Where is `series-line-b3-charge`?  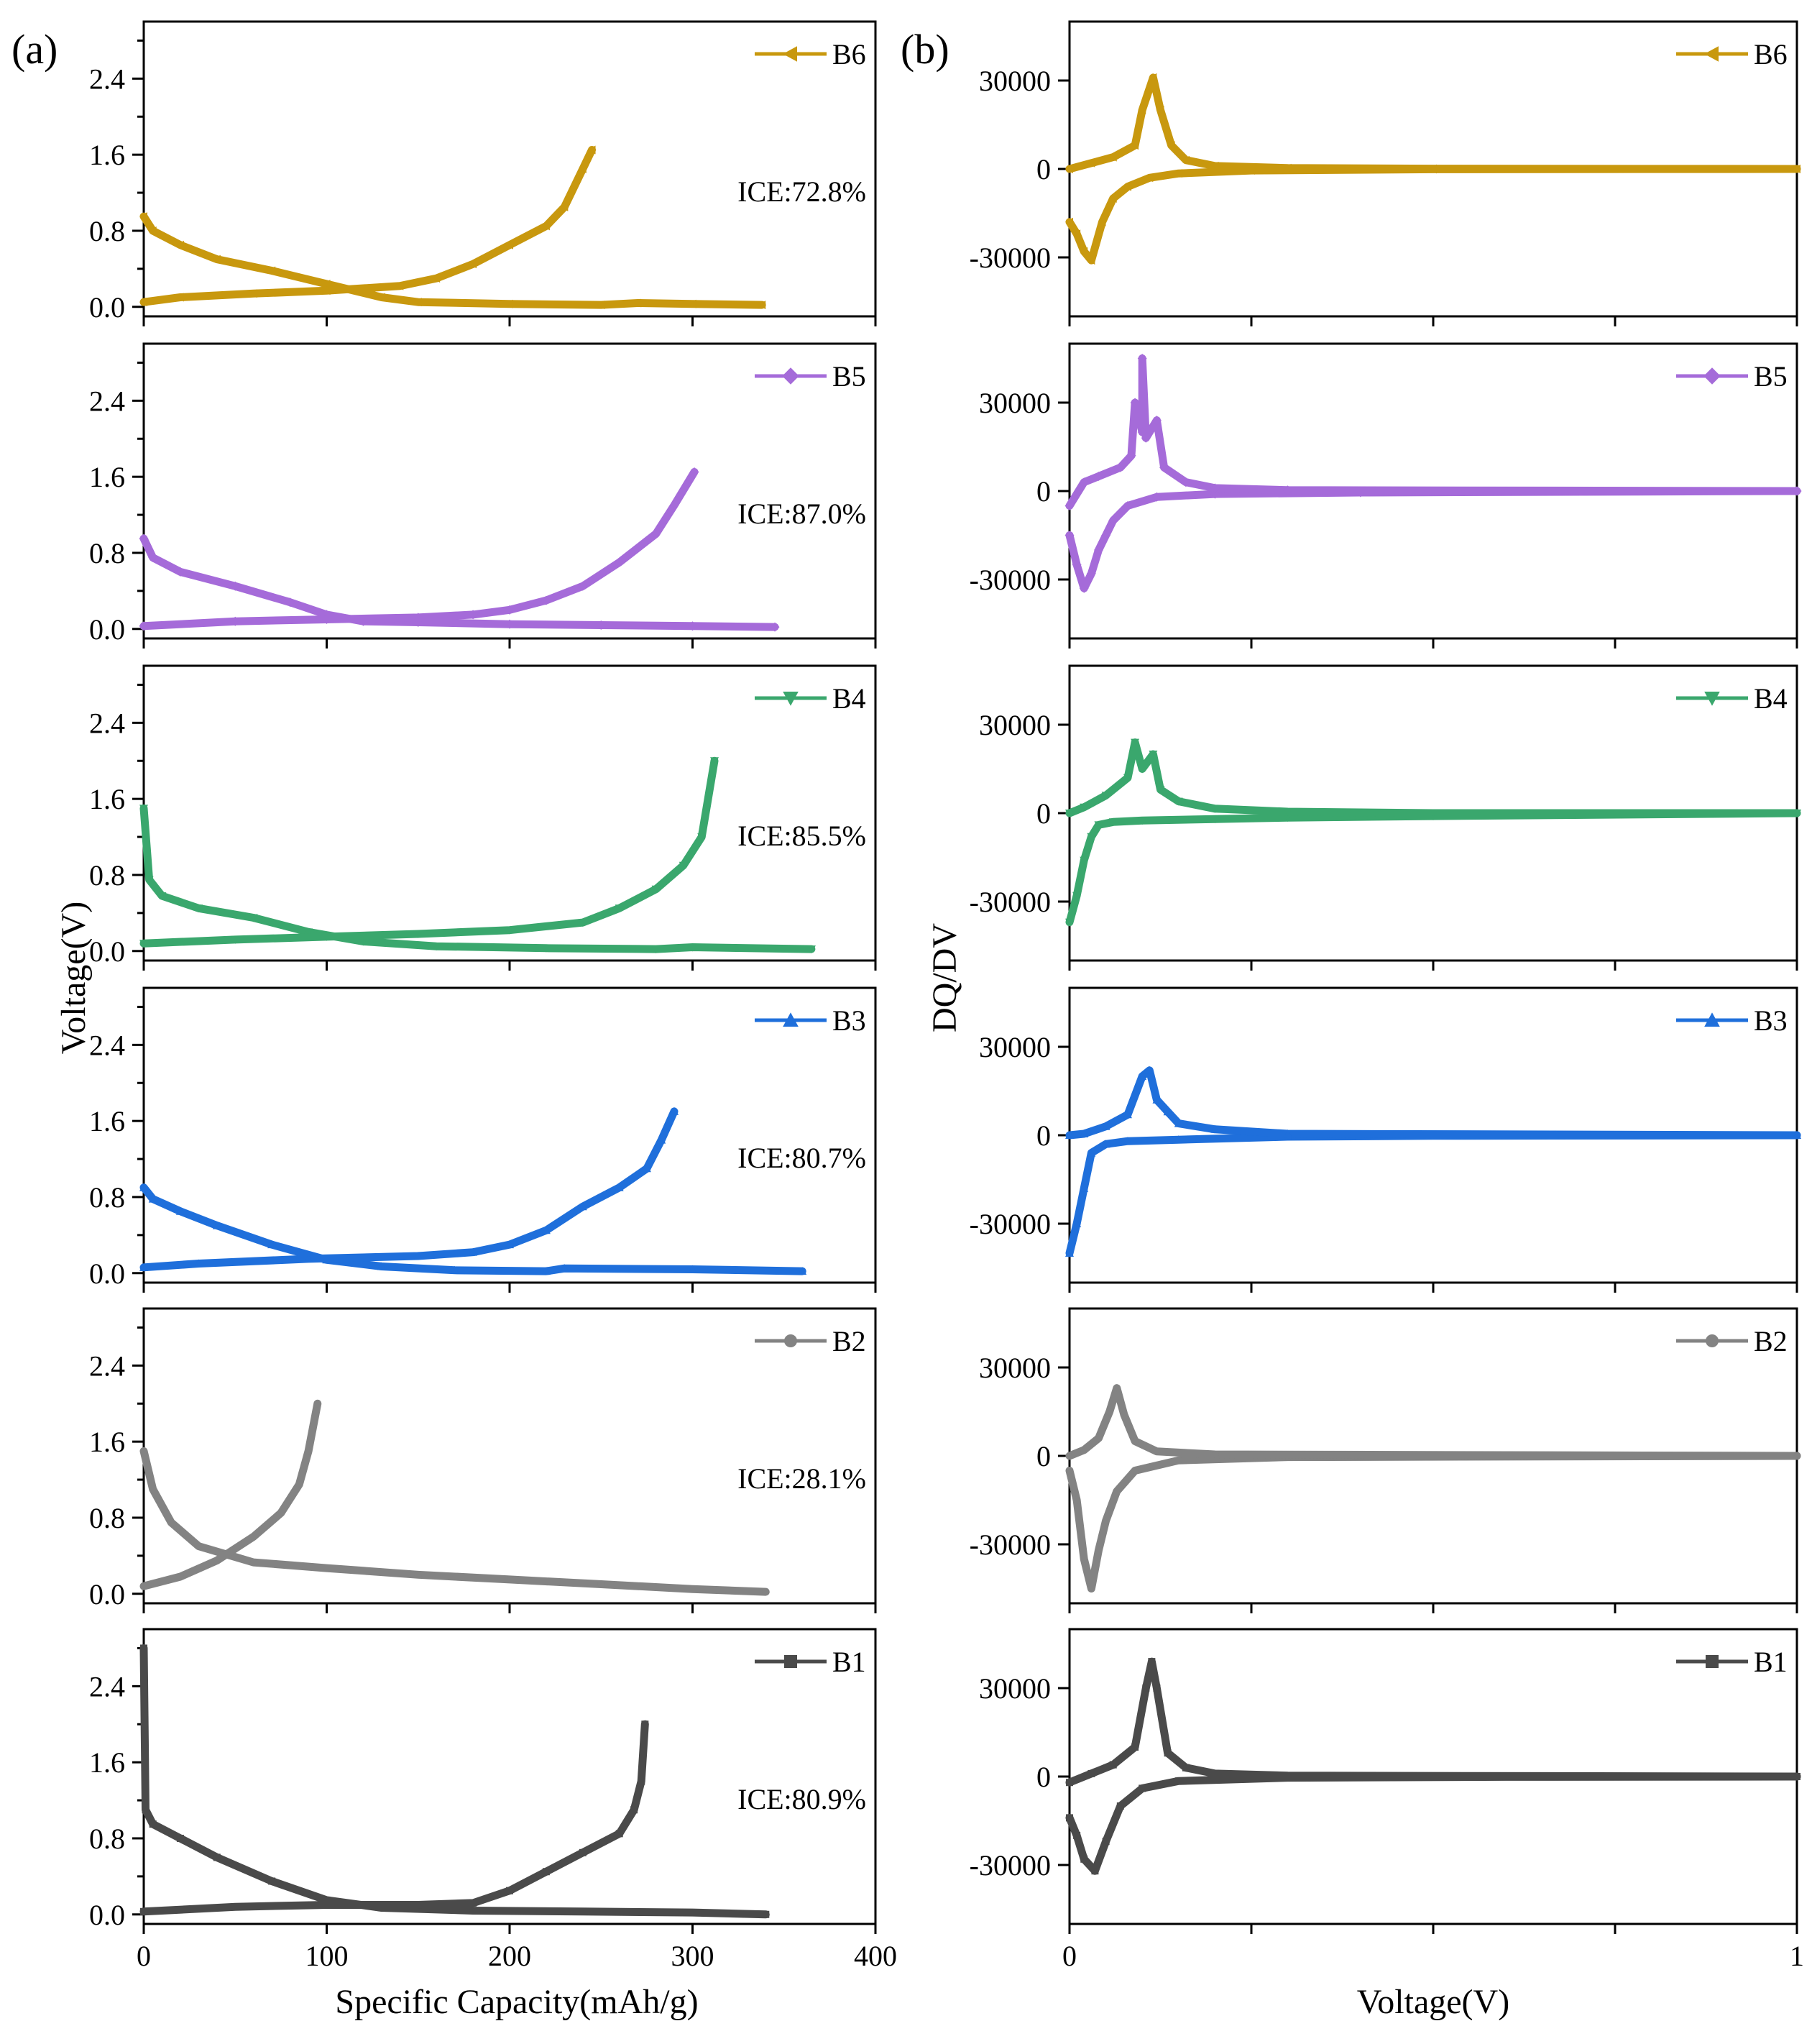
series-line-b3-charge is located at coordinates (1433, 1103).